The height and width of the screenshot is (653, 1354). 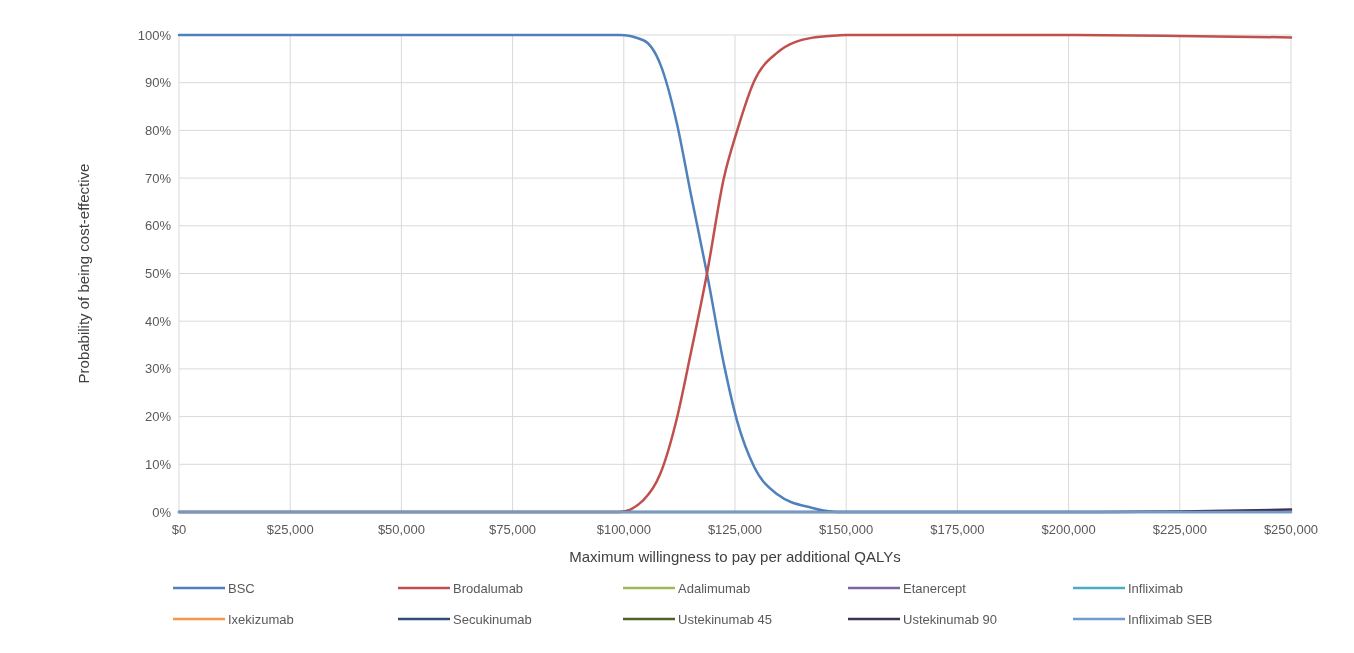 I want to click on legend-label: BSC, so click(x=241, y=588).